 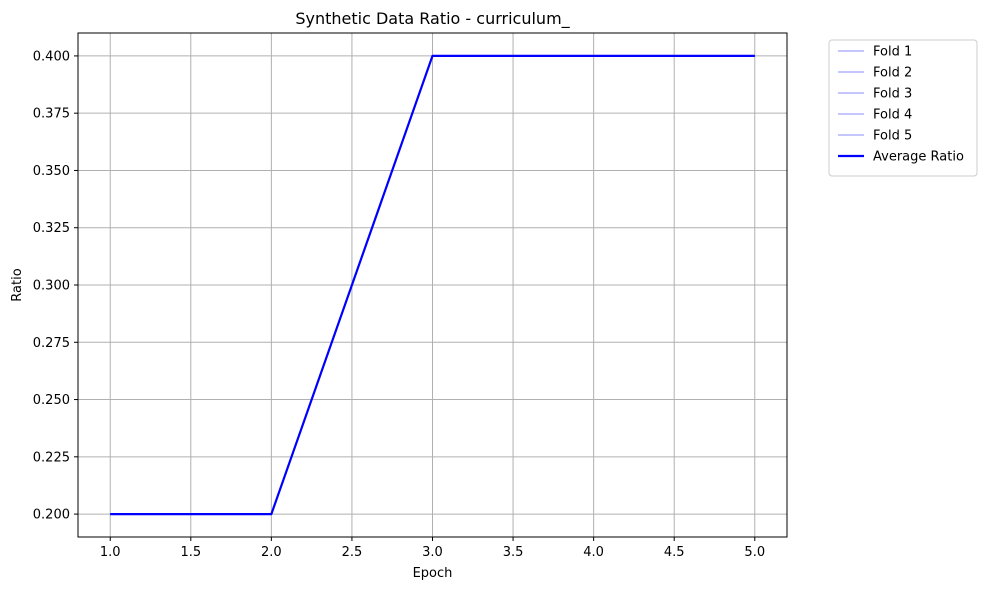 I want to click on legend-entry-label: Fold 4, so click(x=892, y=115).